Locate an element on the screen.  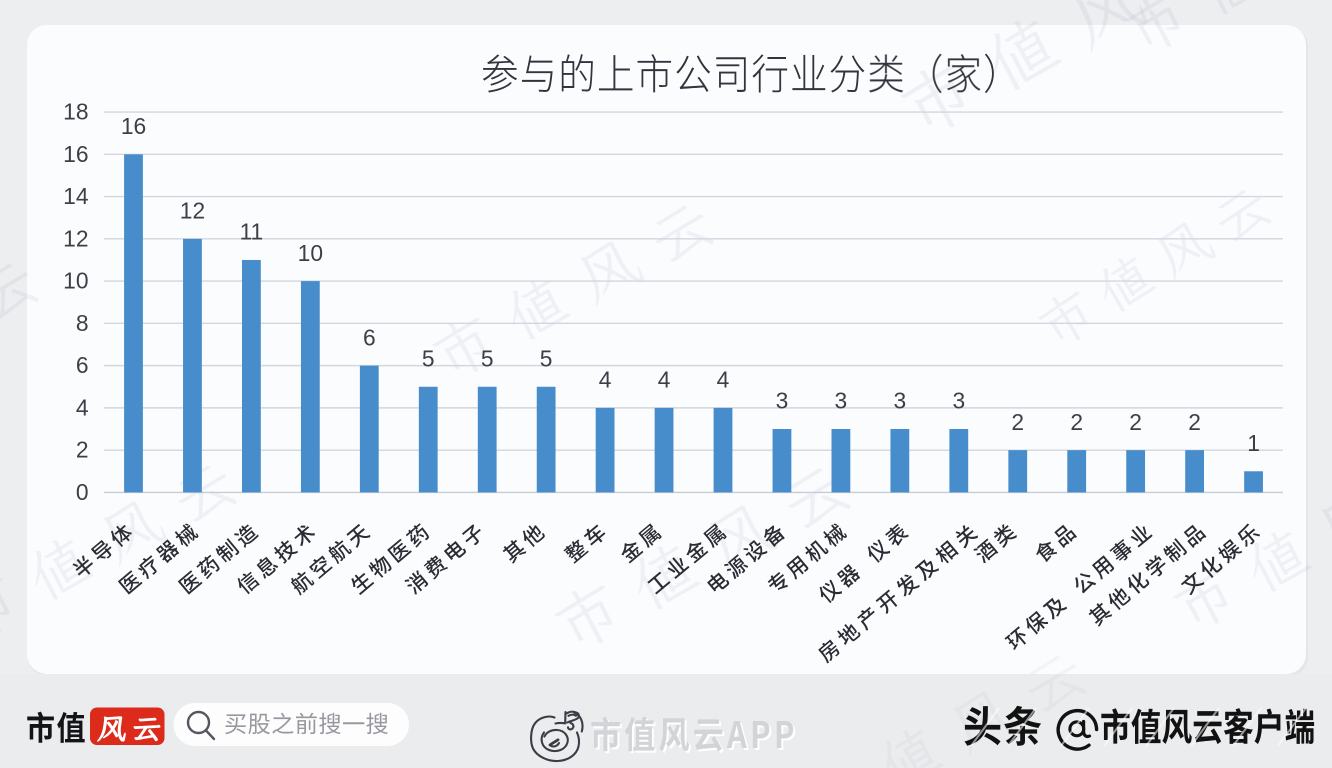
svg-text: 14 is located at coordinates (76, 196).